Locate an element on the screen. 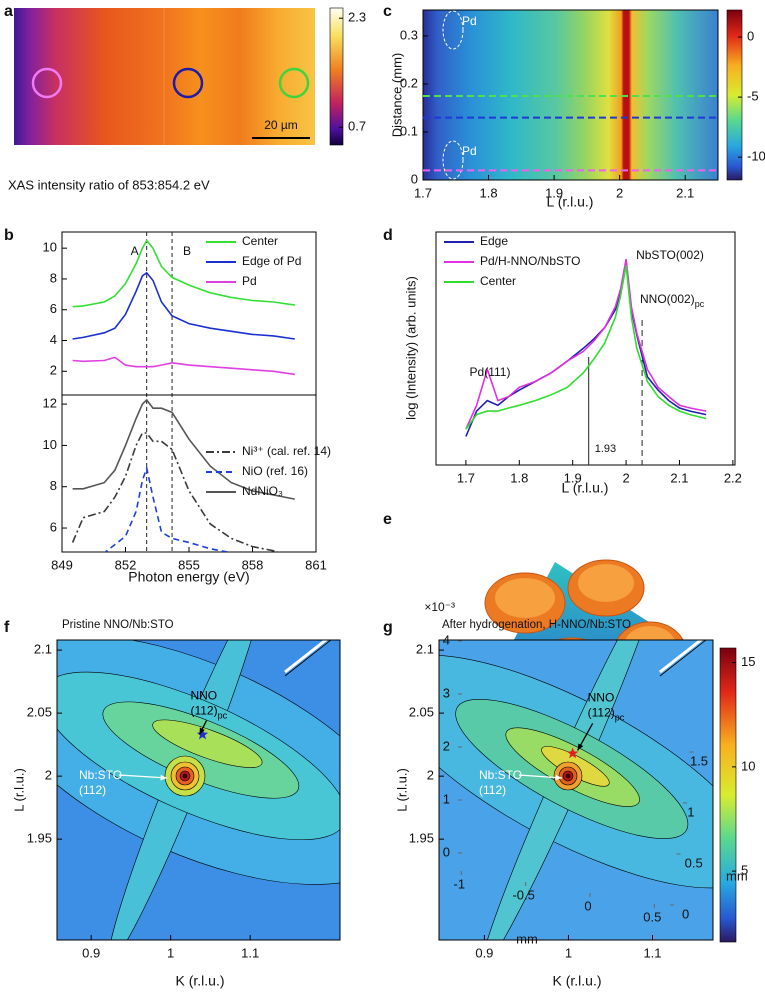  legend-label: Edge of Pd is located at coordinates (271, 261).